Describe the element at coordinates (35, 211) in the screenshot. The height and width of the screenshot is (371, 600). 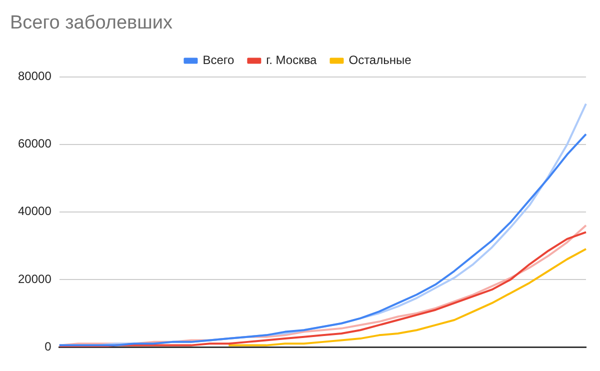
I see `y-tick-label: 40000` at that location.